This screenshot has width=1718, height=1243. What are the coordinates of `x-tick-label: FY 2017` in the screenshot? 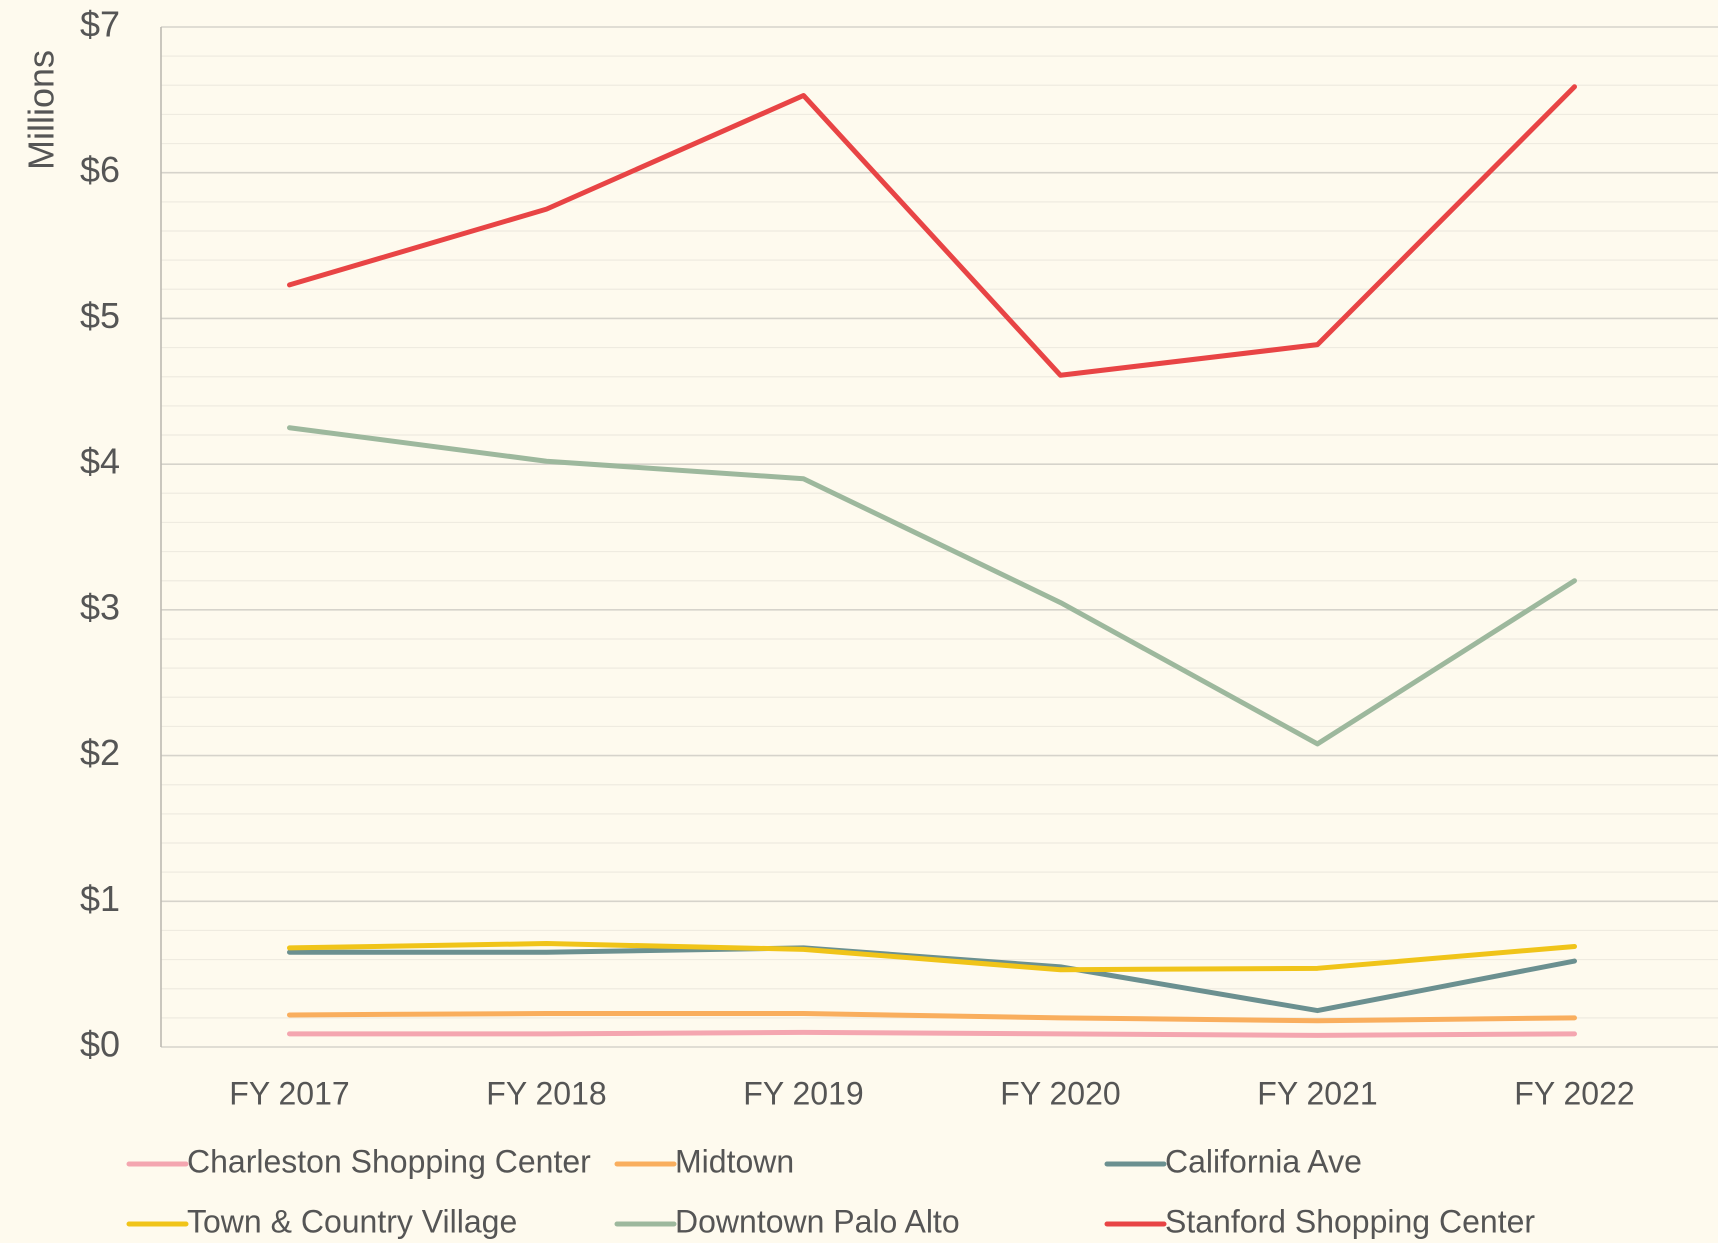 It's located at (289, 1093).